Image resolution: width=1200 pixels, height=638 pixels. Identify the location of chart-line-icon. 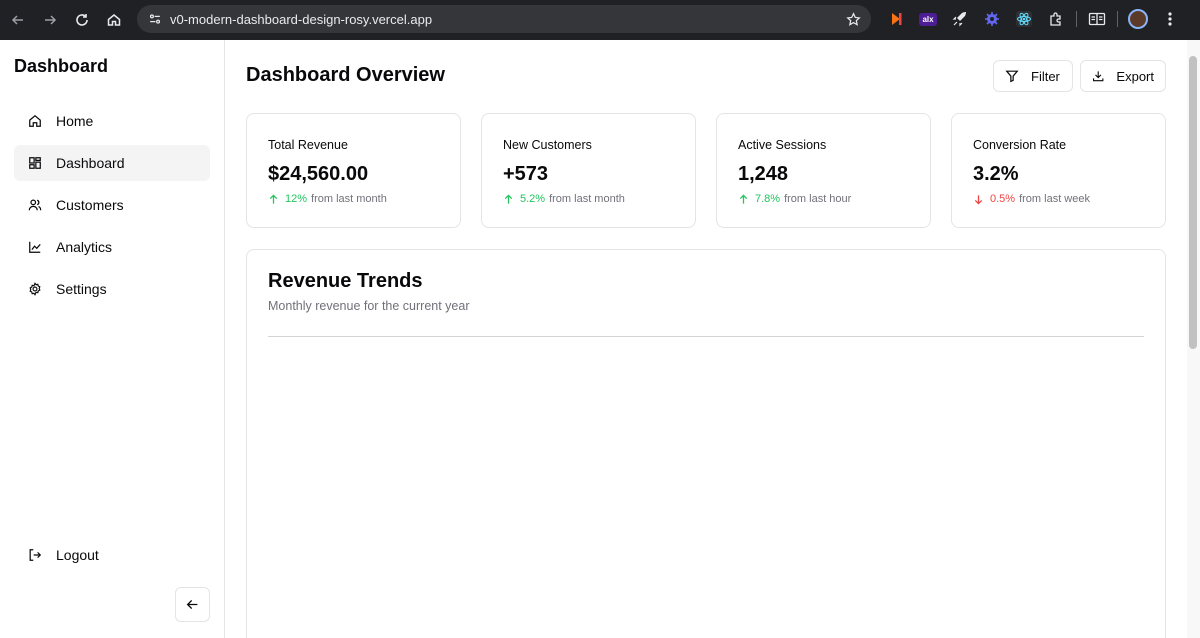
(35, 247).